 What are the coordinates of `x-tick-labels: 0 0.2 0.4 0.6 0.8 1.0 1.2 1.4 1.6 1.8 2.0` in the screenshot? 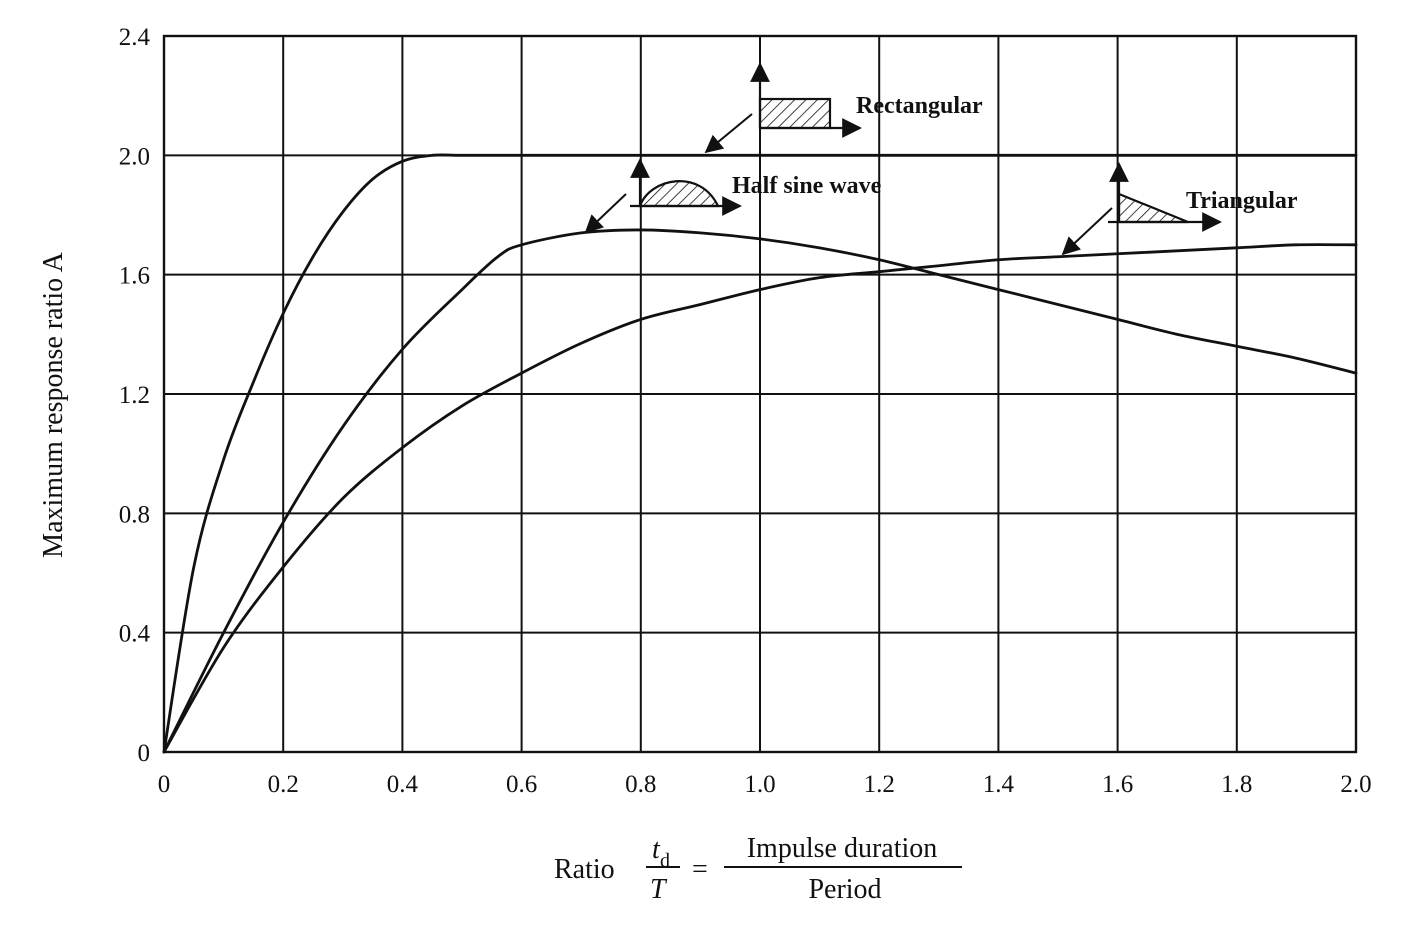 It's located at (765, 784).